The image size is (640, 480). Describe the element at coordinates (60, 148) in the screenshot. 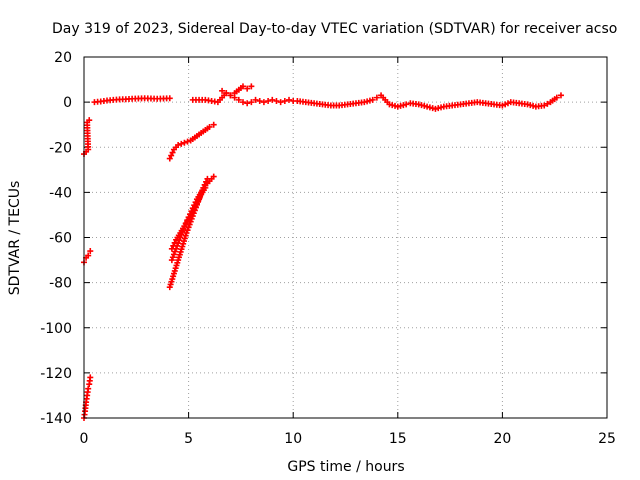

I see `y-tick-label: -20` at that location.